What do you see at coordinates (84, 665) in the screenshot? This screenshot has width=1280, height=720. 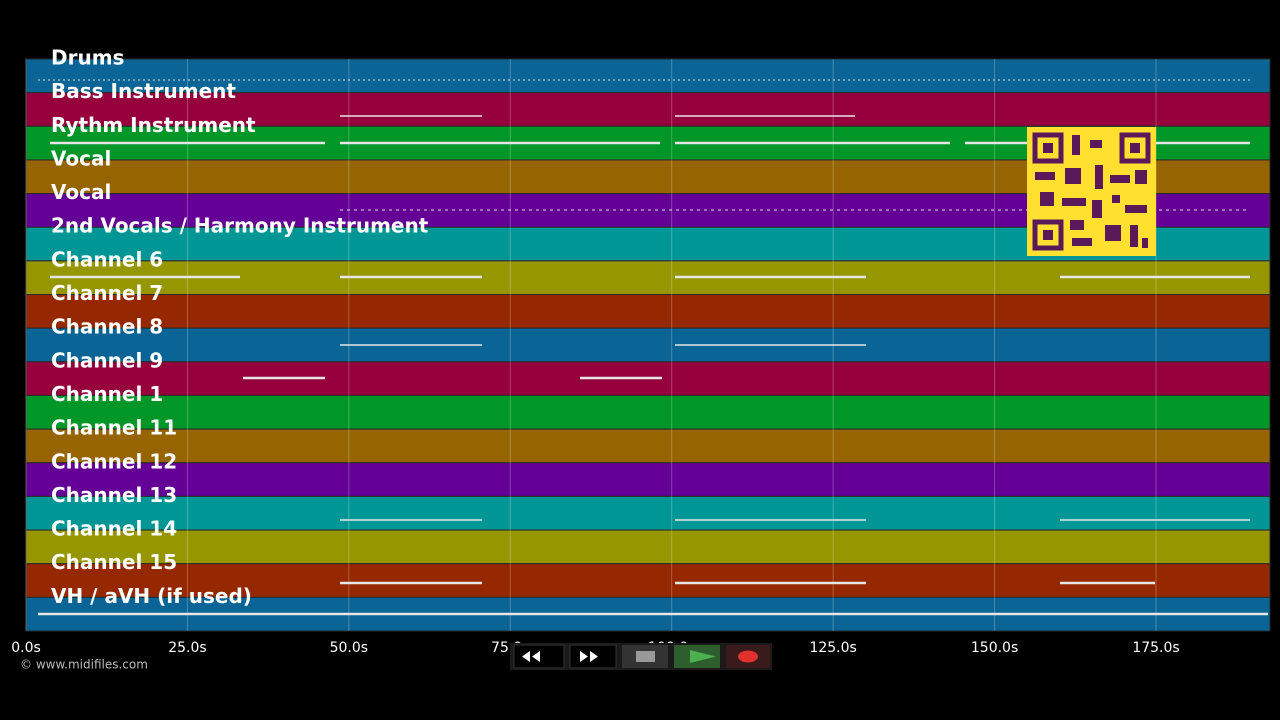 I see `credit: © www.midifiles.com` at bounding box center [84, 665].